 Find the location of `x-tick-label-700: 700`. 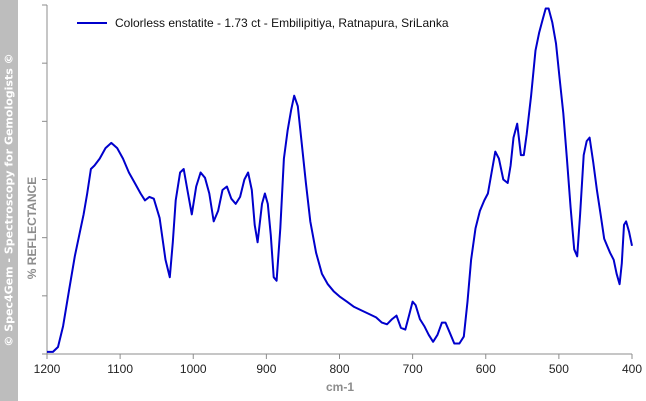

x-tick-label-700: 700 is located at coordinates (413, 369).